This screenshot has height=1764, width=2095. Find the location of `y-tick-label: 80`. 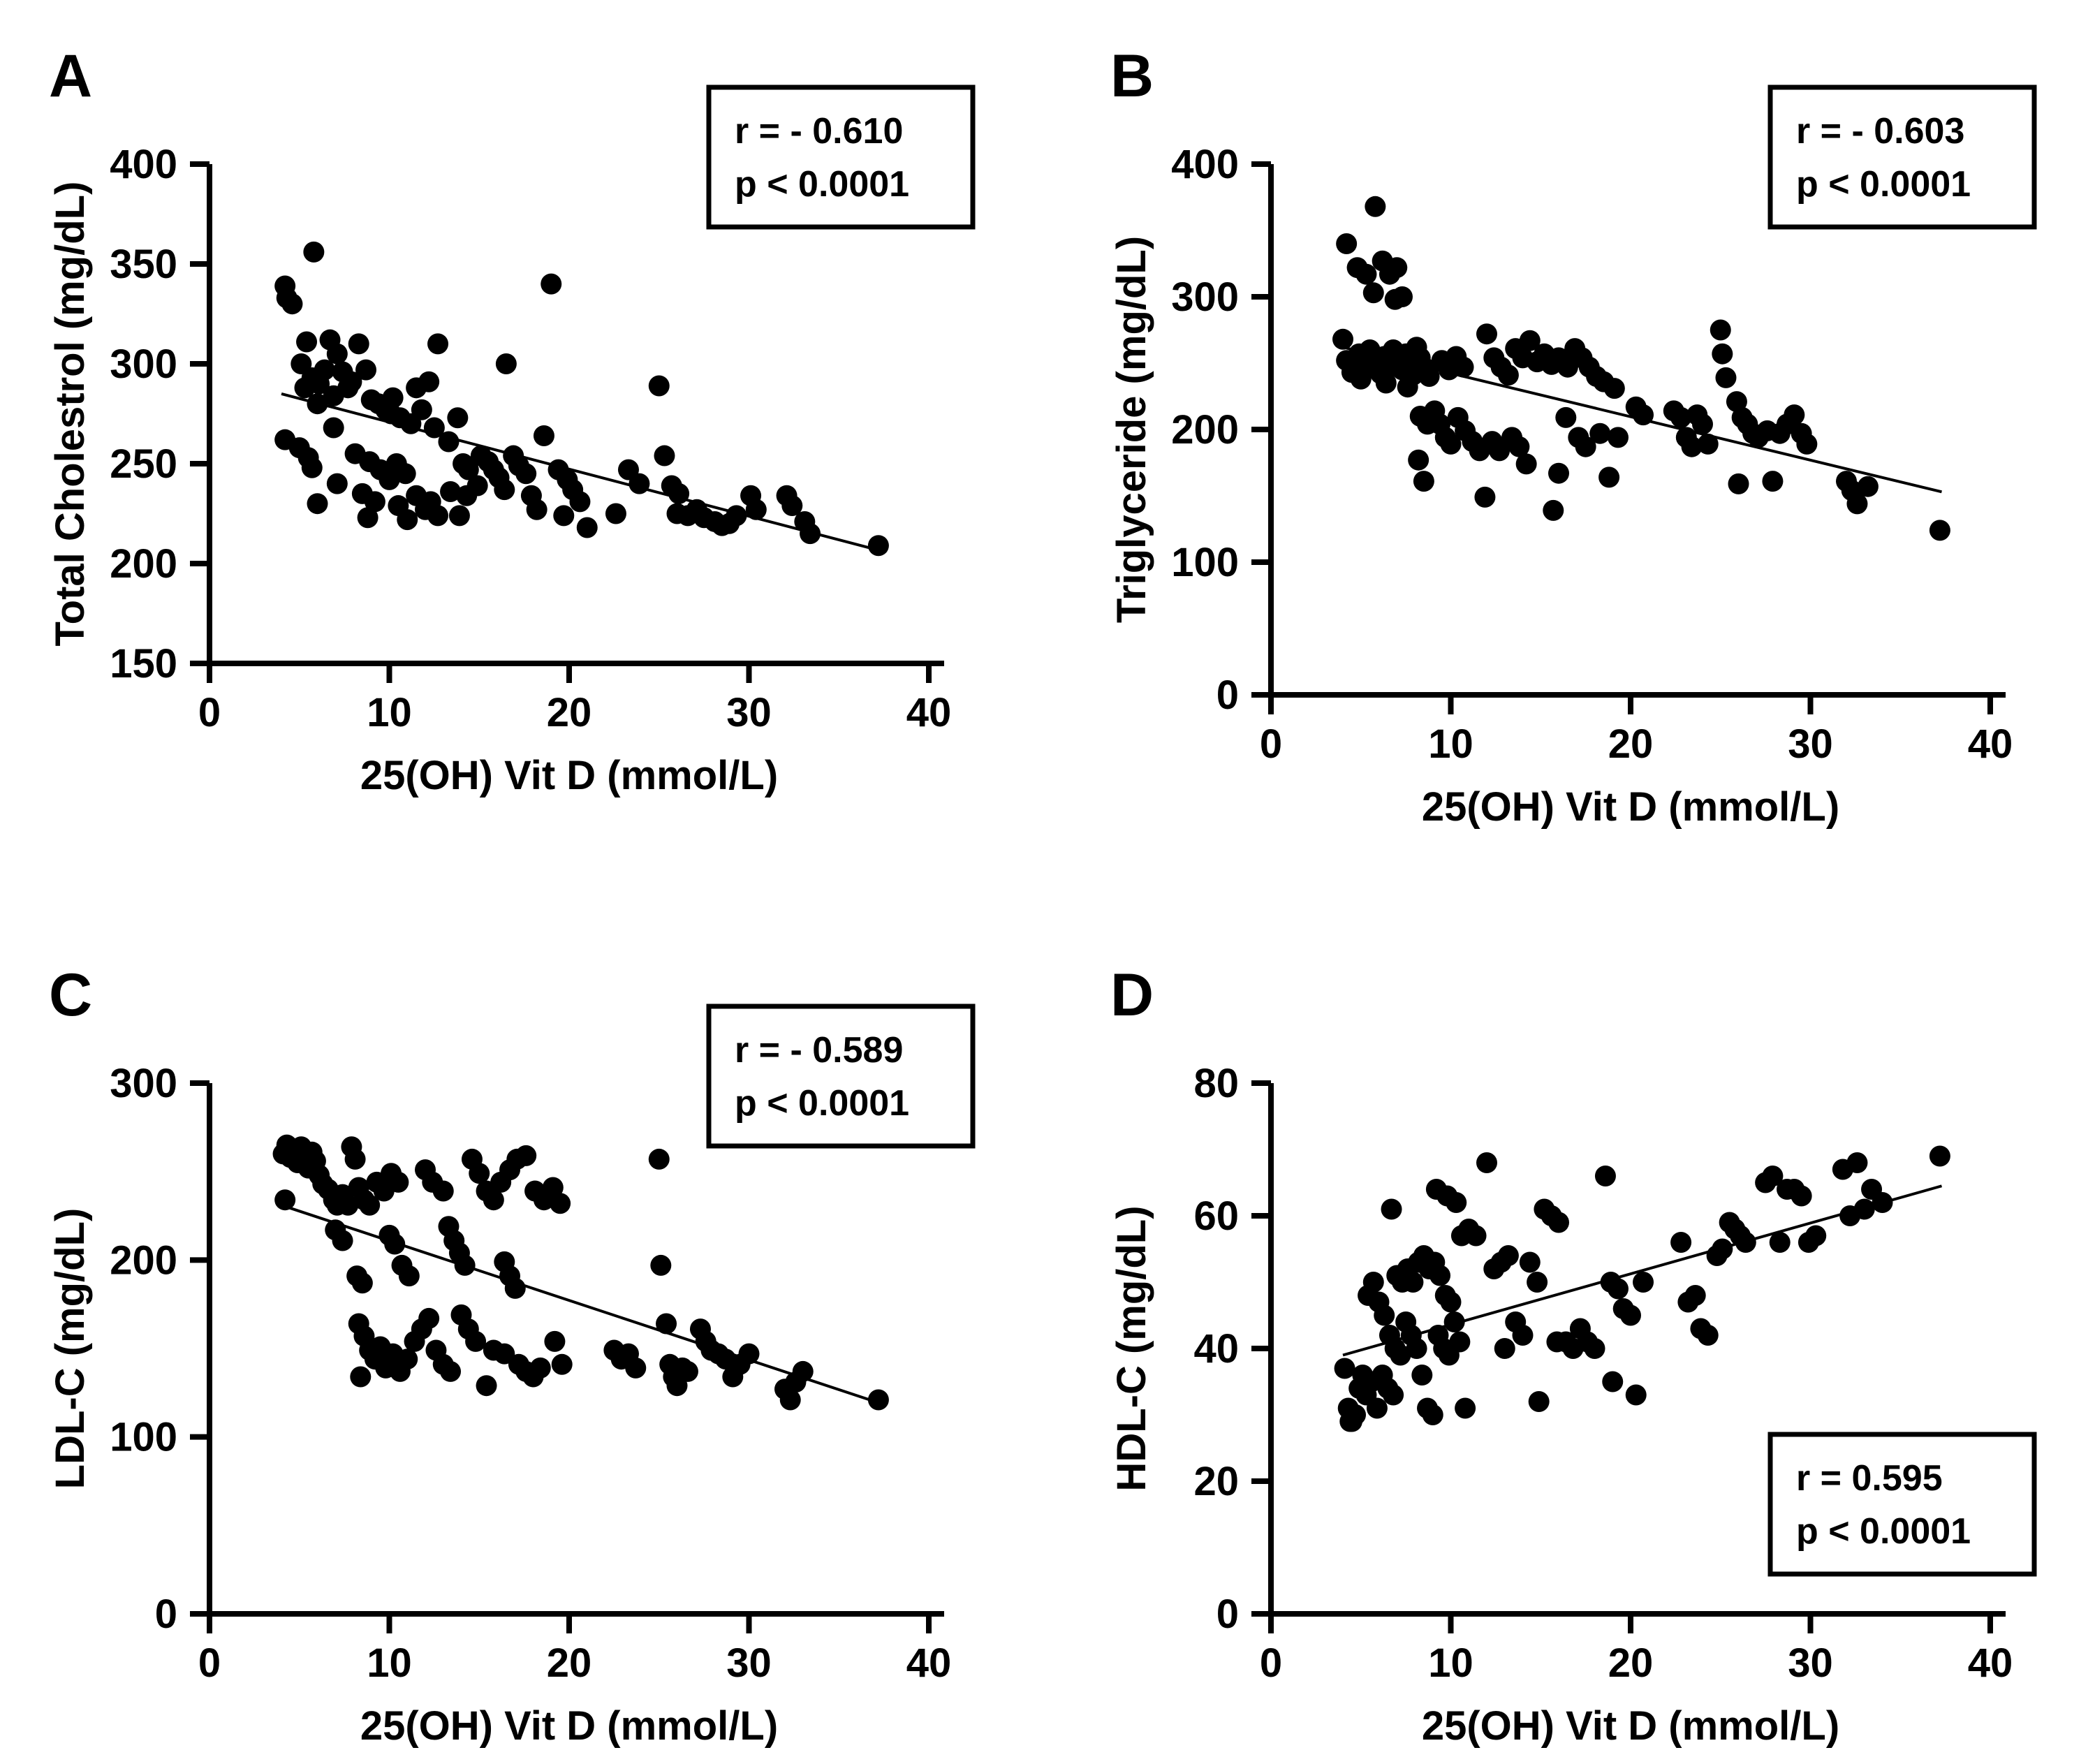

y-tick-label: 80 is located at coordinates (1216, 1083).